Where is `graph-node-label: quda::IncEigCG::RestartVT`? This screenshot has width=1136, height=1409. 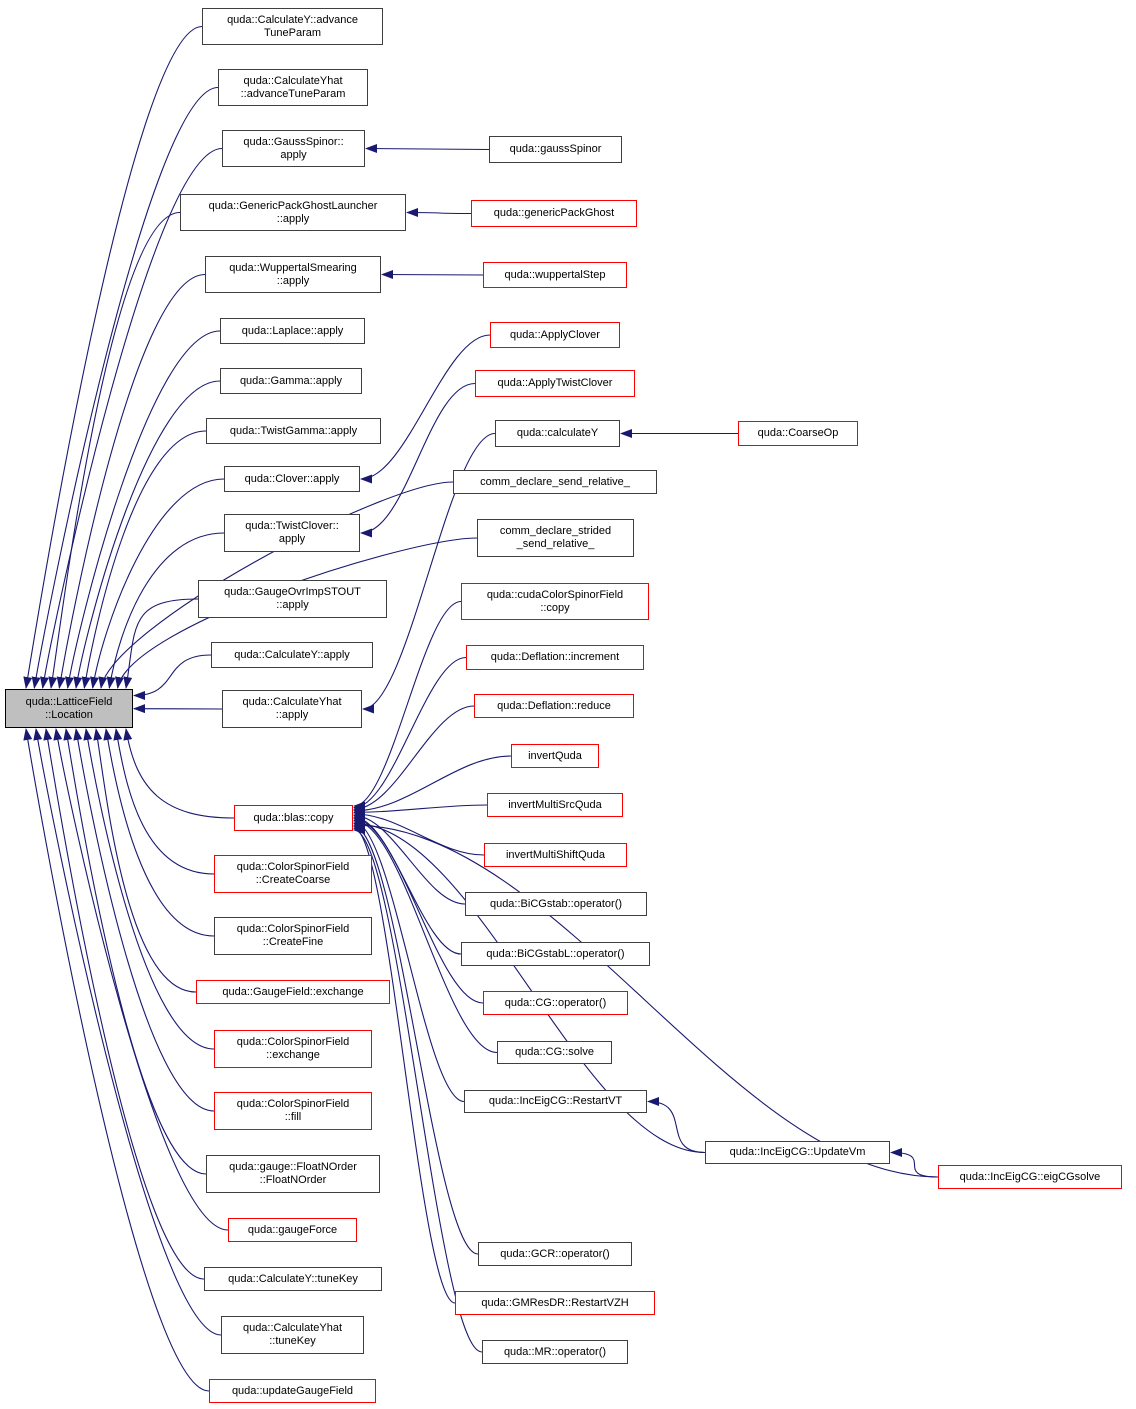
graph-node-label: quda::IncEigCG::RestartVT is located at coordinates (555, 1101).